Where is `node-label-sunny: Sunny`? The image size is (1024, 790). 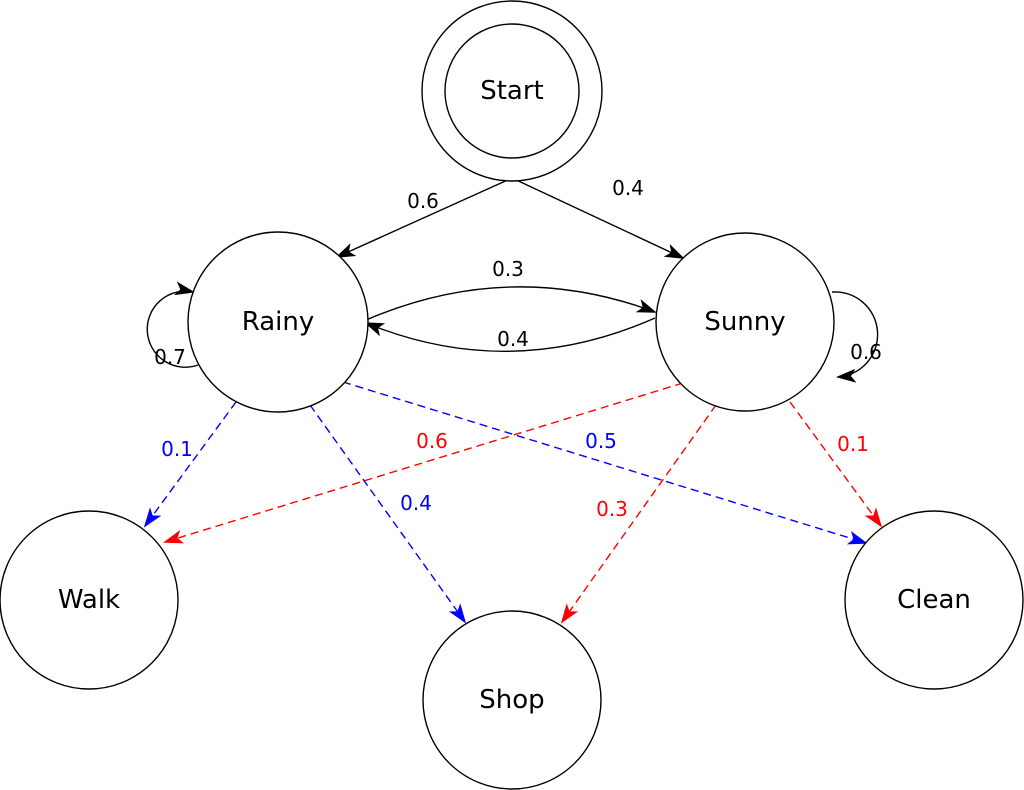
node-label-sunny: Sunny is located at coordinates (744, 322).